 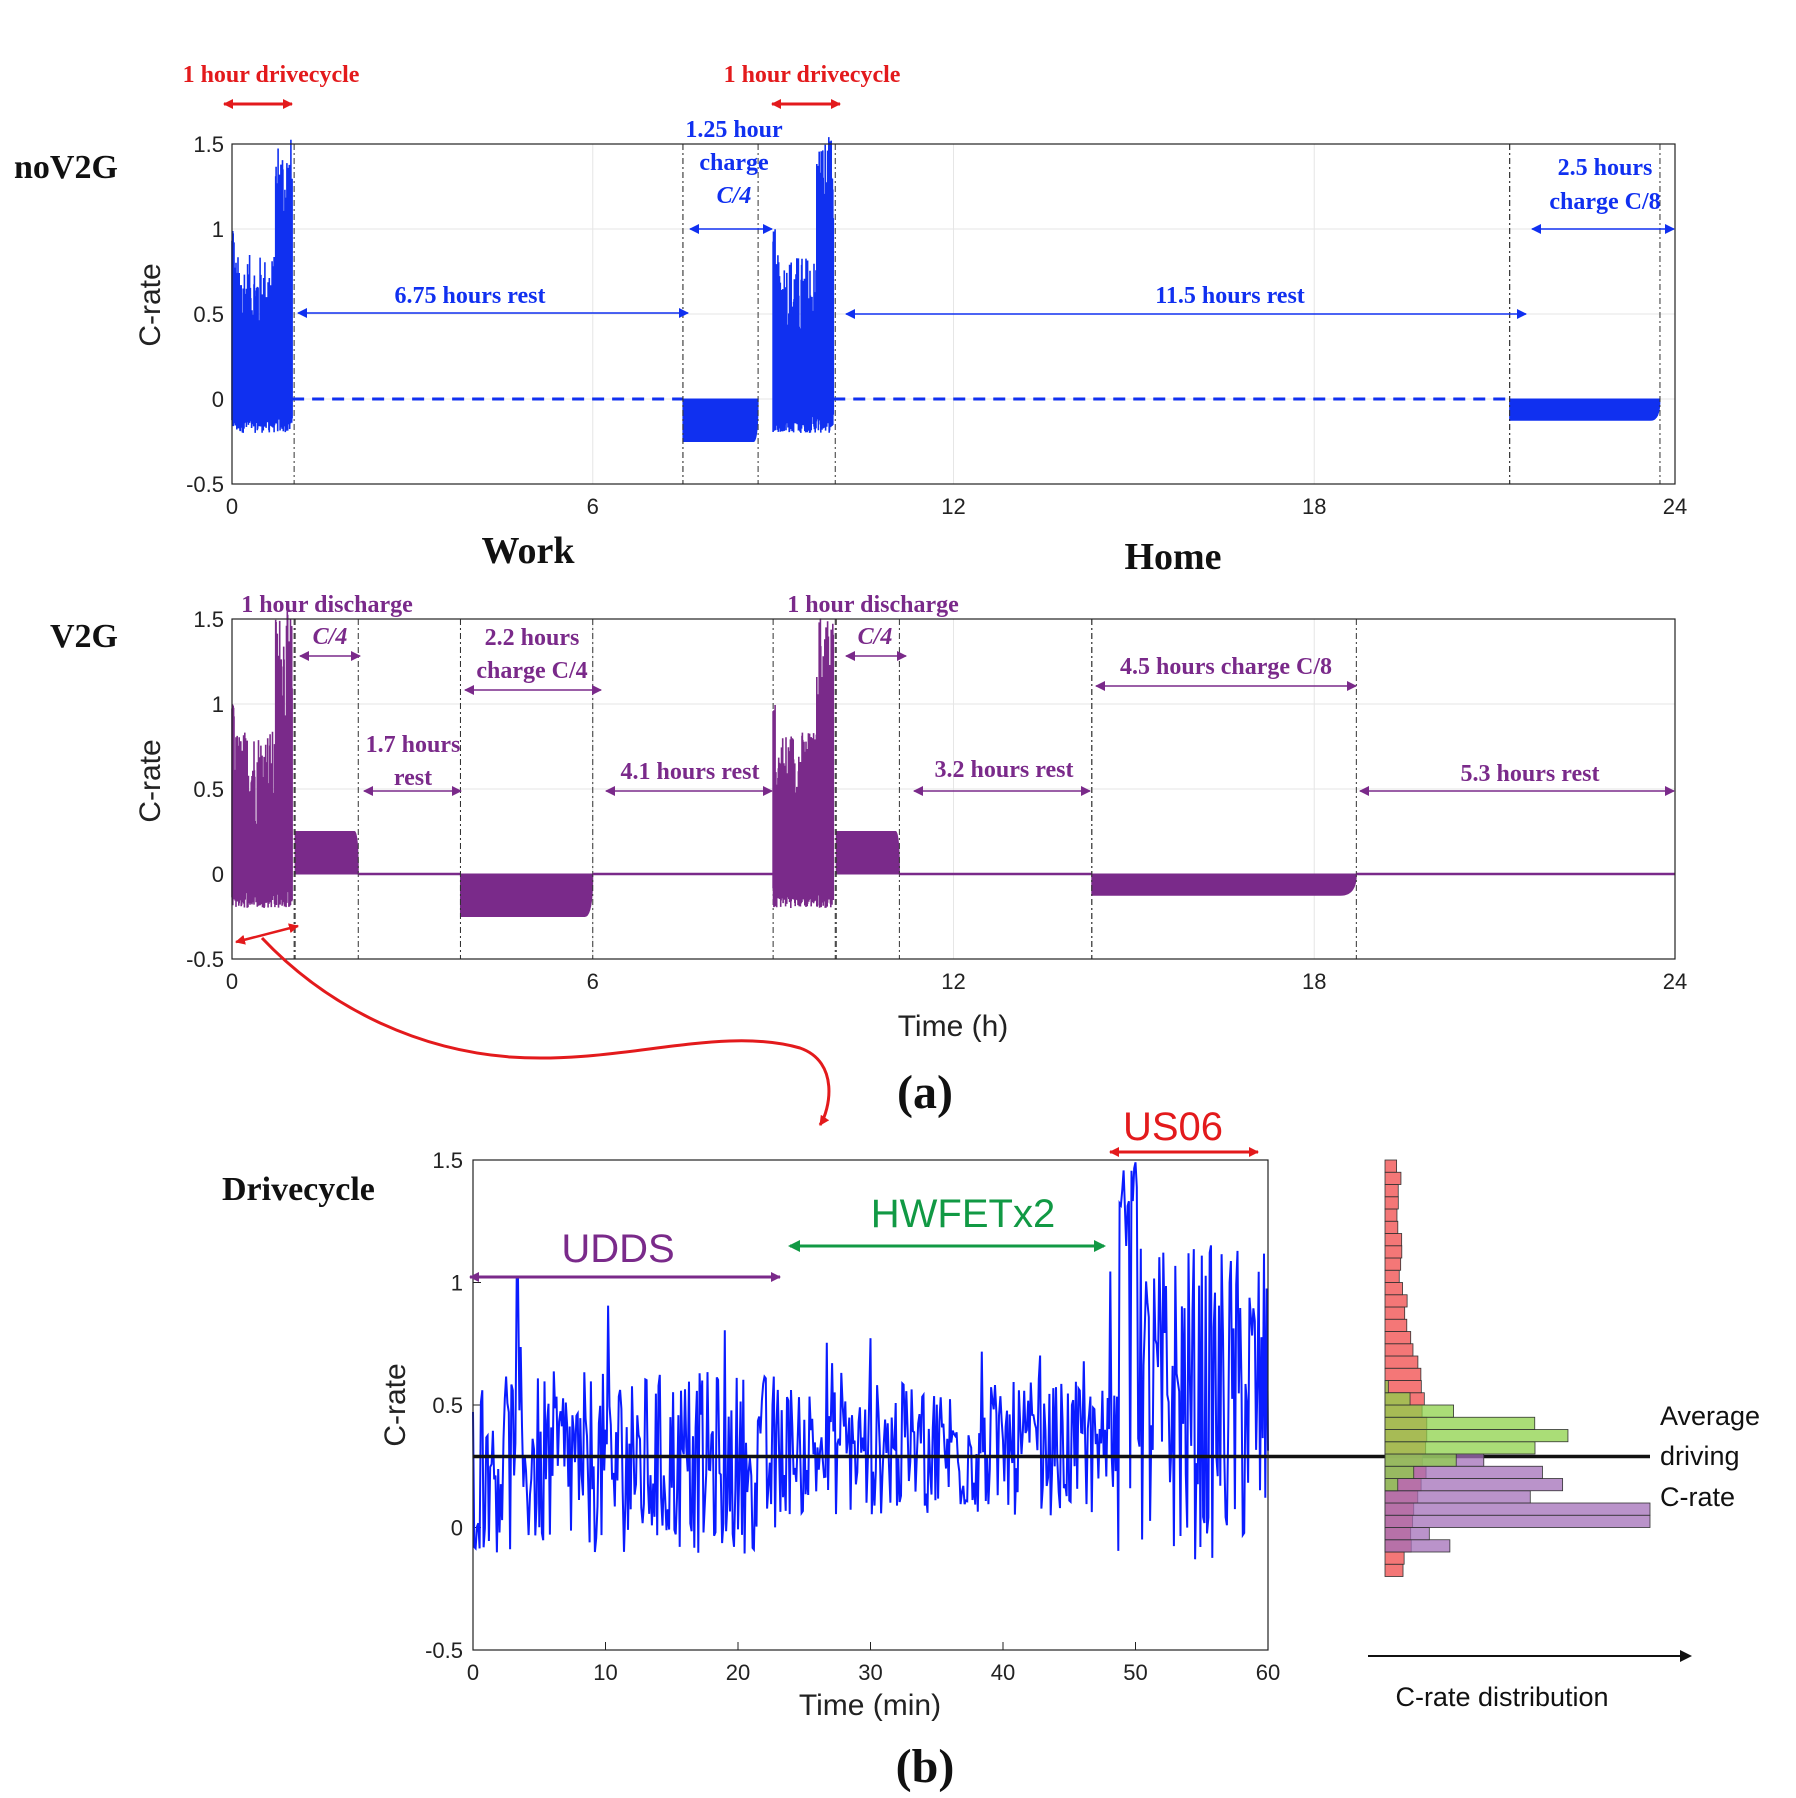 What do you see at coordinates (545, 1031) in the screenshot?
I see `zoom-curved-arrow` at bounding box center [545, 1031].